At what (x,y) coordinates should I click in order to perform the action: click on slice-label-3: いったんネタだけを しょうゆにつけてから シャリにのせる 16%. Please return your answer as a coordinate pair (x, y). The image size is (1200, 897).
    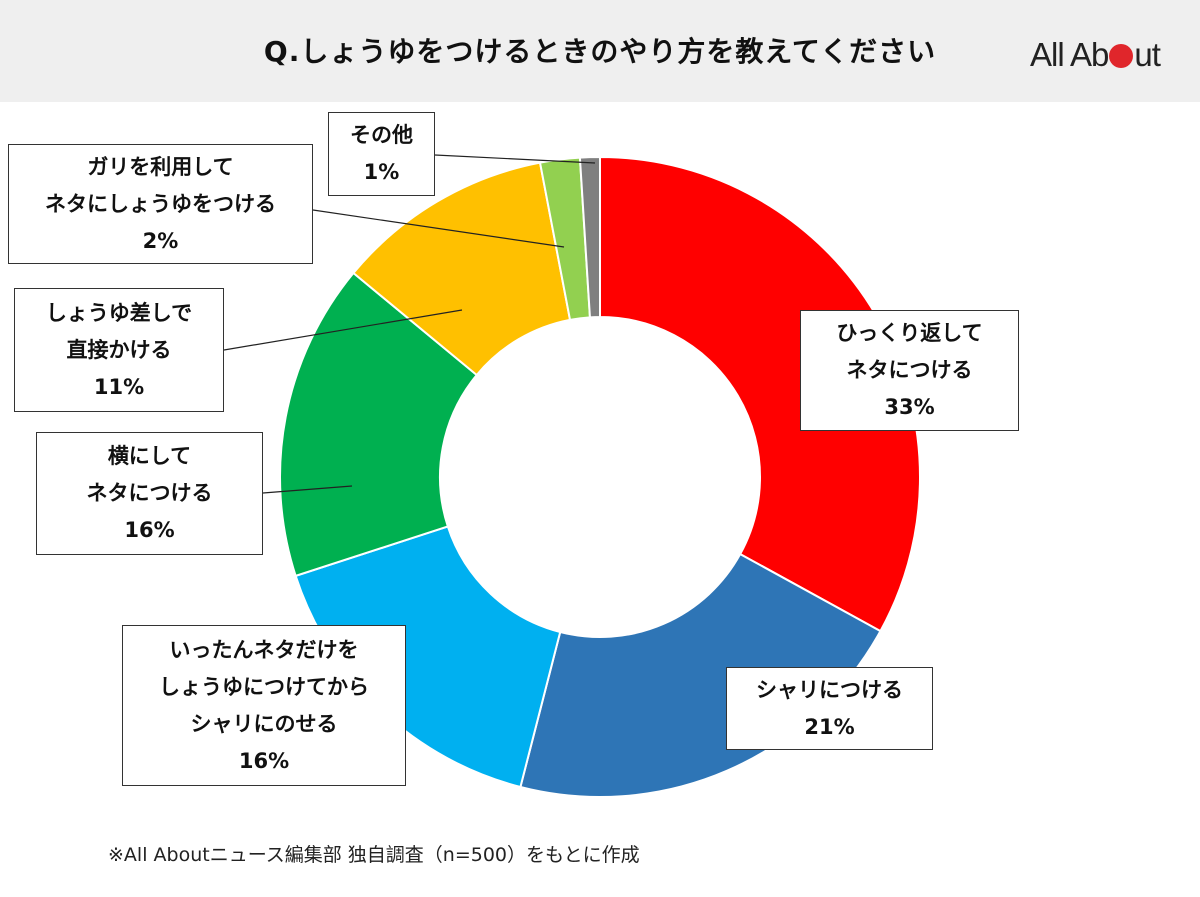
    Looking at the image, I should click on (264, 705).